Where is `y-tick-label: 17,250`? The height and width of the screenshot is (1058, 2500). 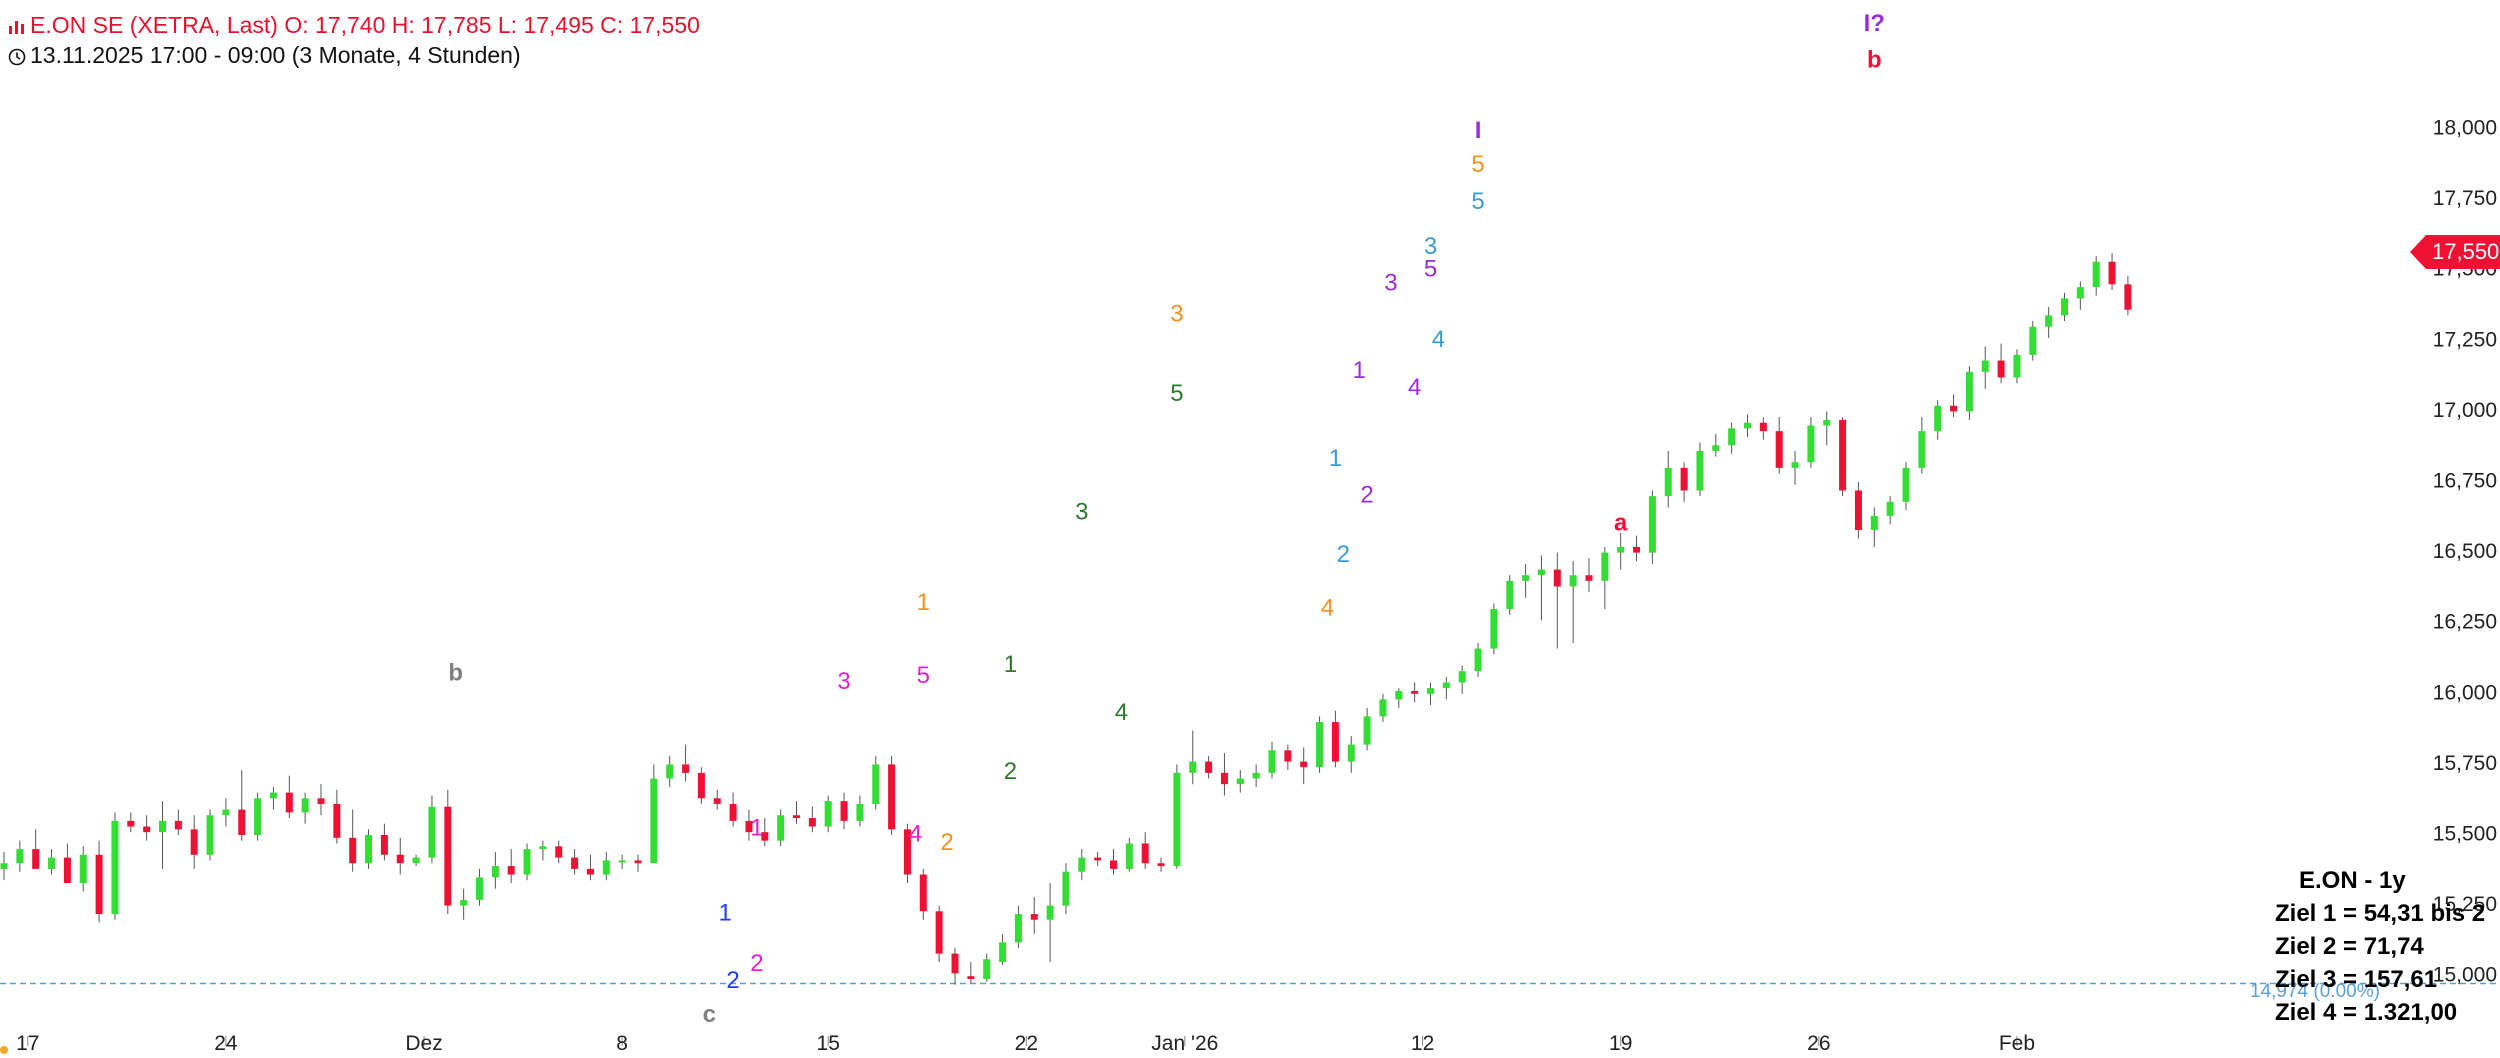 y-tick-label: 17,250 is located at coordinates (2465, 339).